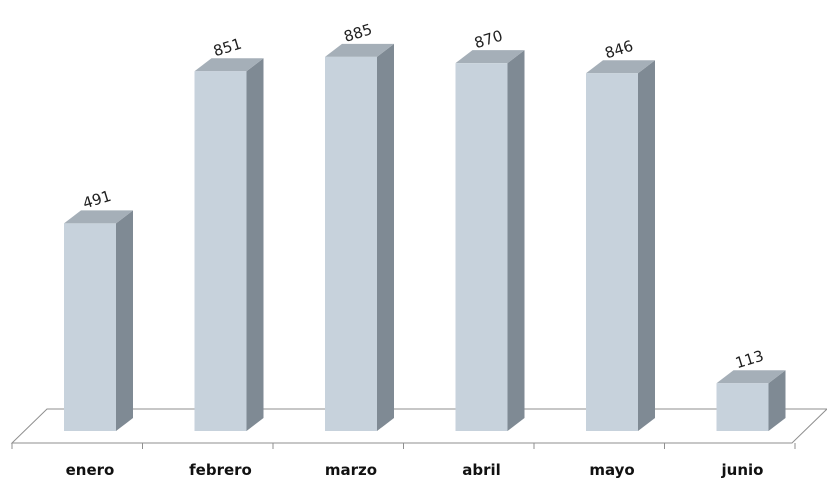 Image resolution: width=827 pixels, height=481 pixels. What do you see at coordinates (611, 470) in the screenshot?
I see `category-label: mayo` at bounding box center [611, 470].